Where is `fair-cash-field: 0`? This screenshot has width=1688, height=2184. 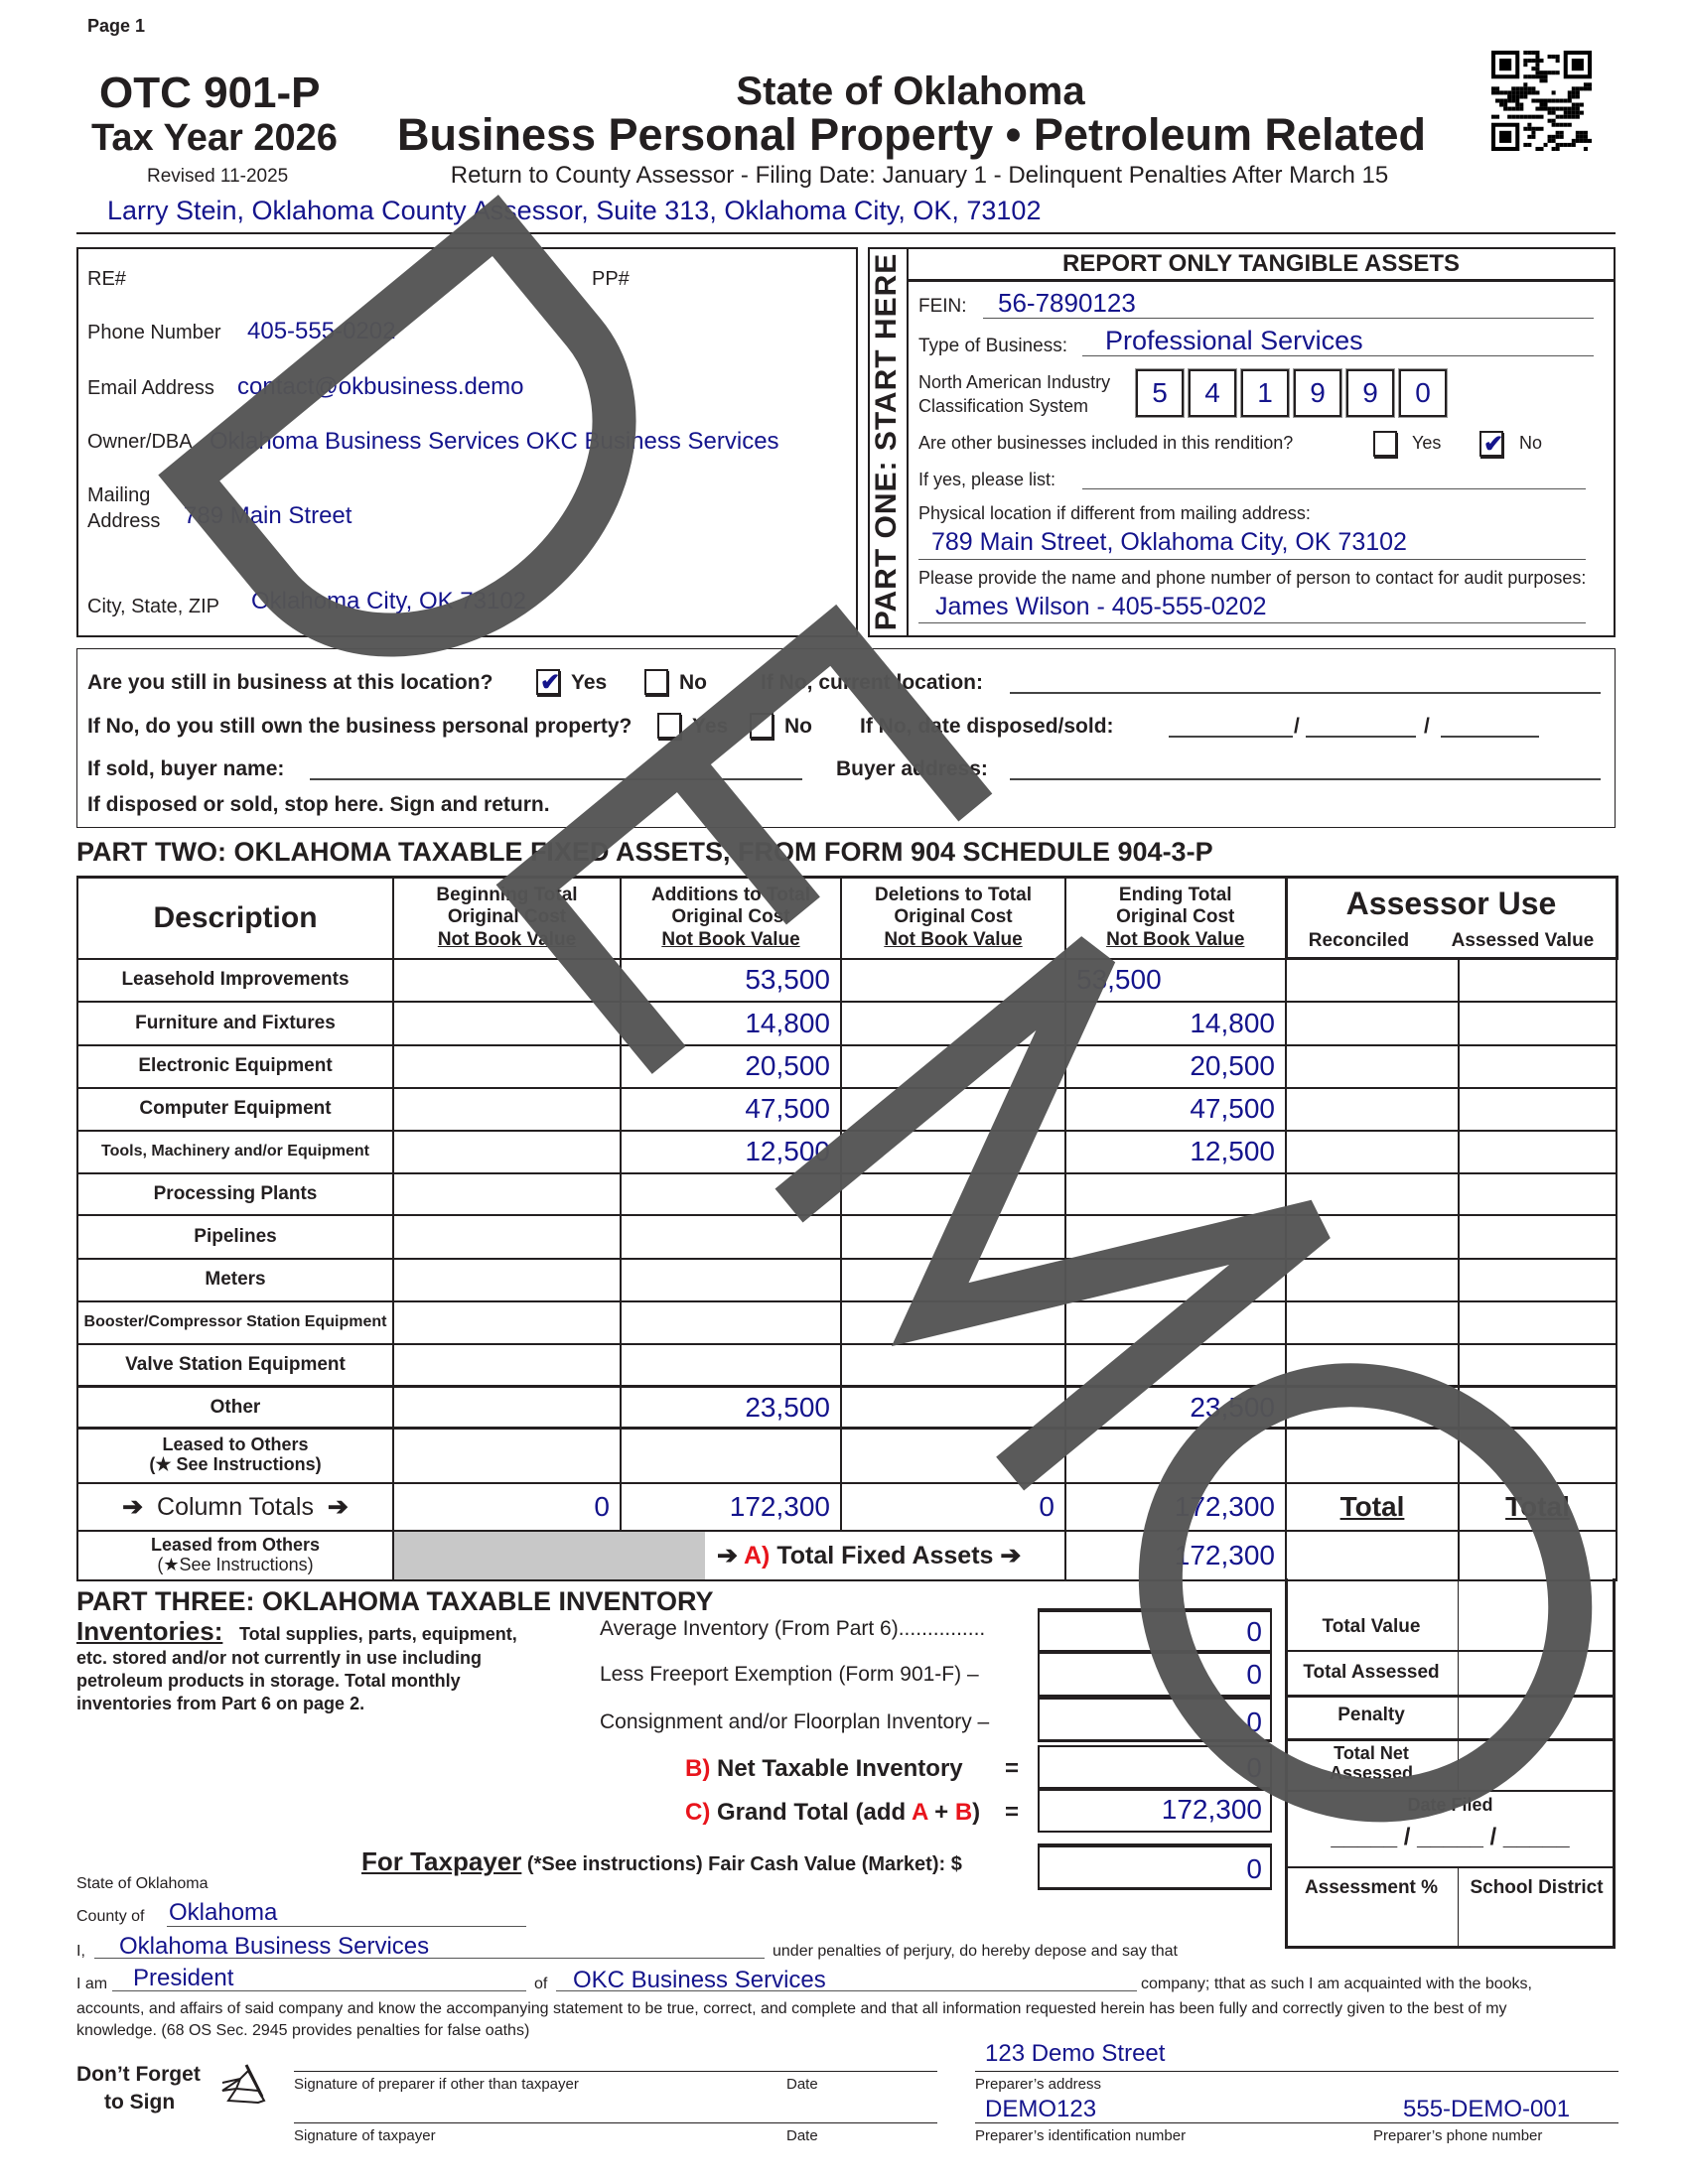 fair-cash-field: 0 is located at coordinates (1155, 1866).